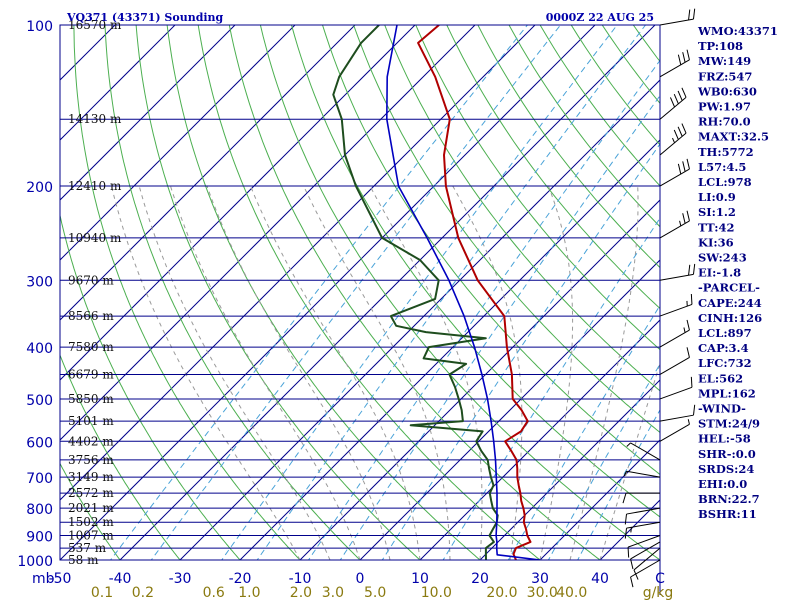 This screenshot has width=800, height=600. Describe the element at coordinates (723, 348) in the screenshot. I see `index-text: CAP:3.4` at that location.